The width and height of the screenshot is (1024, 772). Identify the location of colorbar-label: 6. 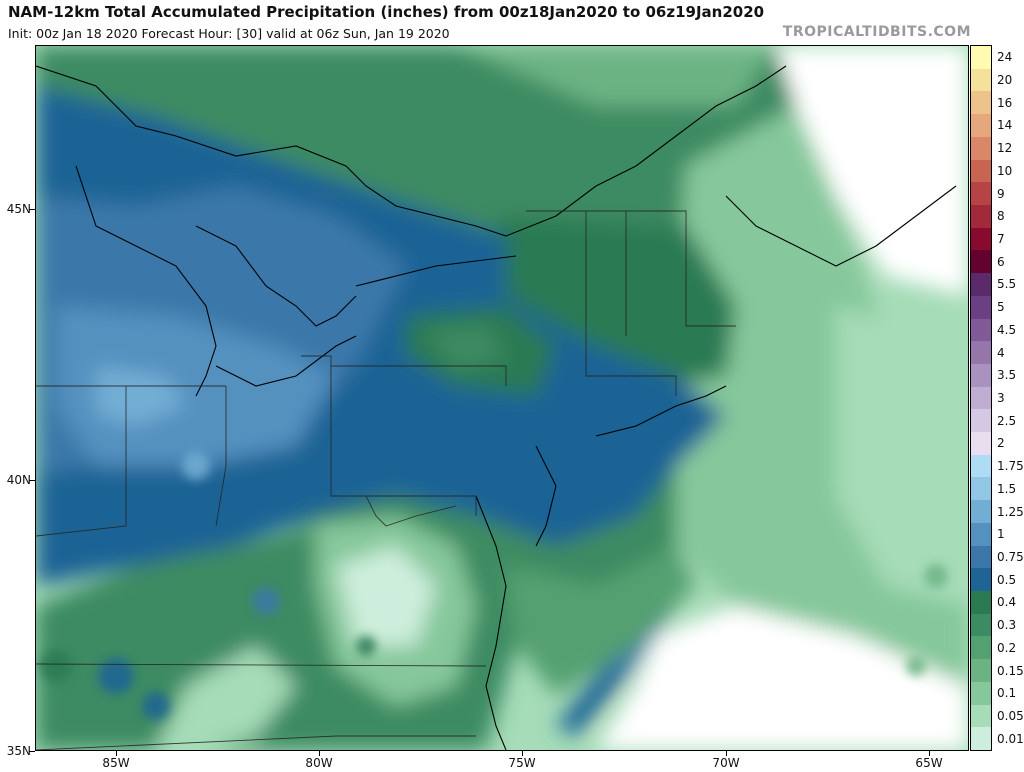
(1001, 261).